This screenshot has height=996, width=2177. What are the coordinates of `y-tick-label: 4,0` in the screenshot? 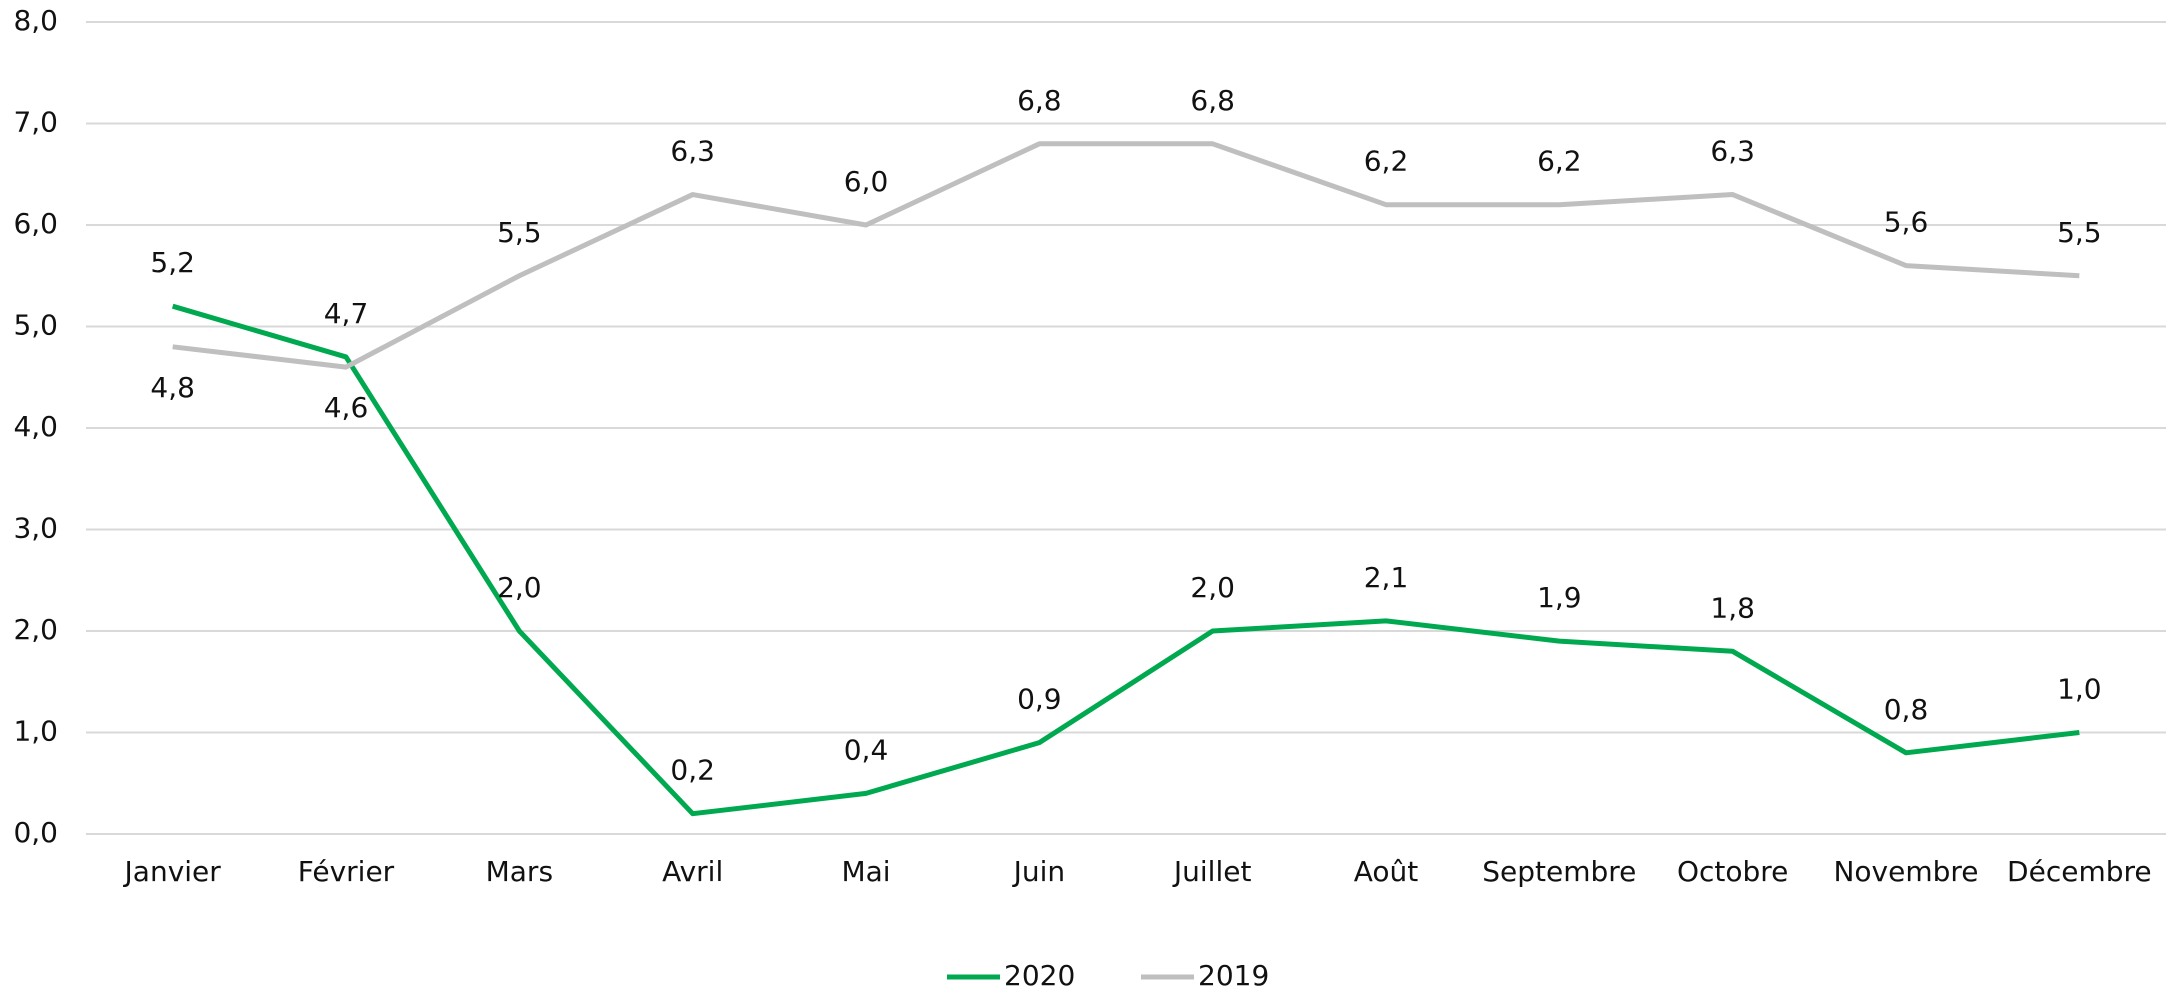 It's located at (35, 426).